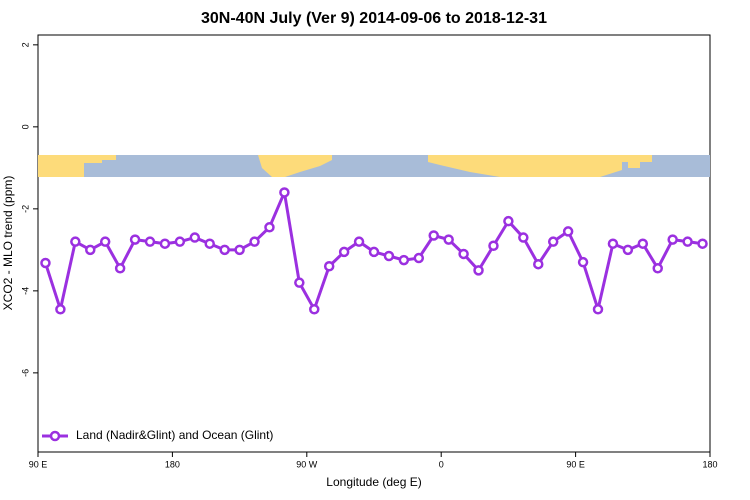 The image size is (750, 500). Describe the element at coordinates (174, 435) in the screenshot. I see `legend-label: Land (Nadir&Glint) and Ocean (Glint)` at that location.